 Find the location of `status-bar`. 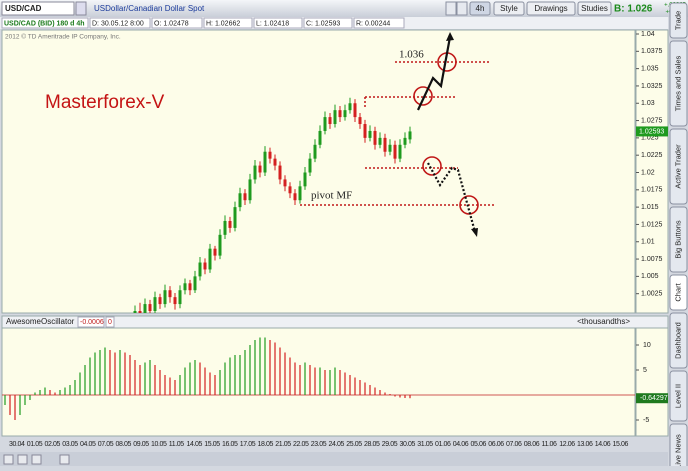

status-bar is located at coordinates (334, 459).